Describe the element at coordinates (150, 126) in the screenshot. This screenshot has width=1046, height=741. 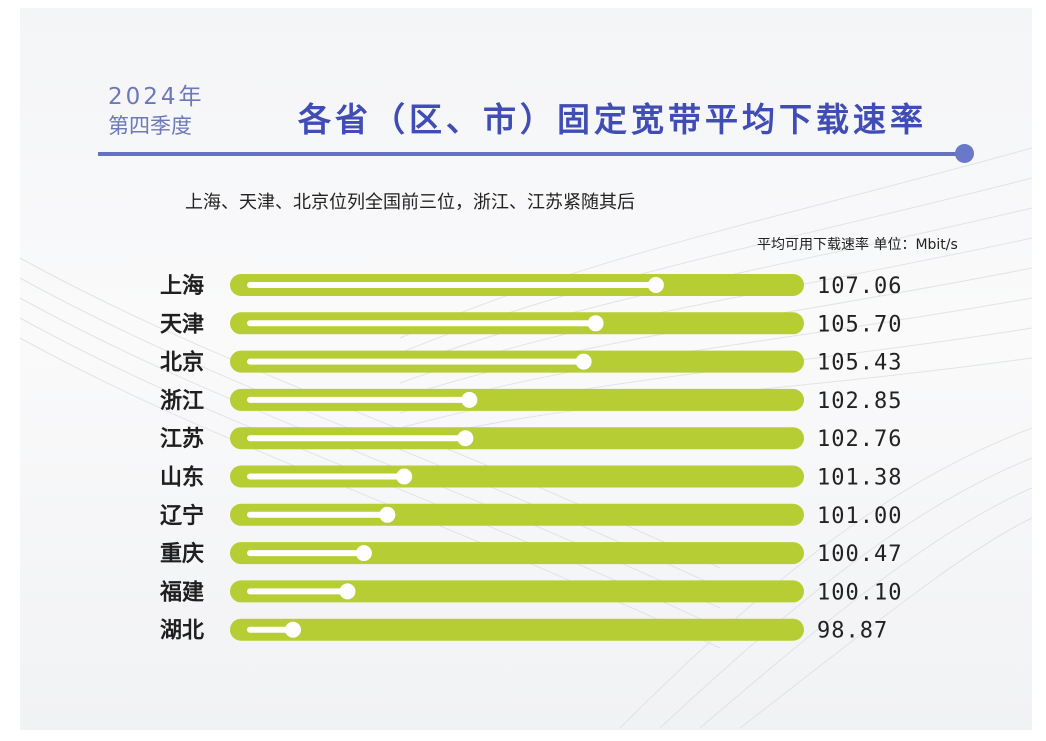
I see `quarter-label: 第四季度` at that location.